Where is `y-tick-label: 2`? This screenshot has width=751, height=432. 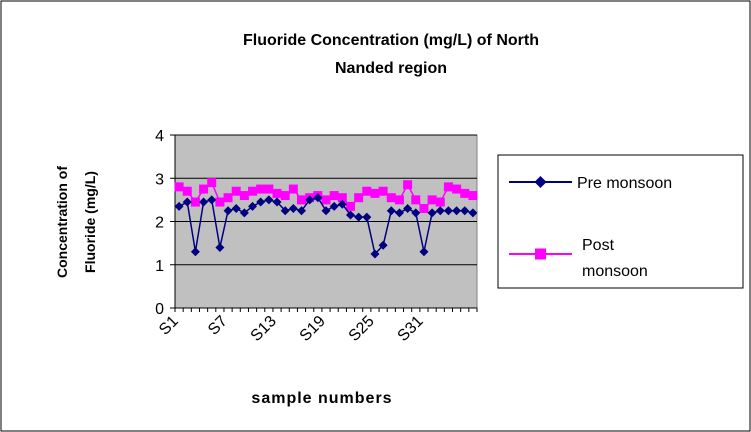
y-tick-label: 2 is located at coordinates (159, 223).